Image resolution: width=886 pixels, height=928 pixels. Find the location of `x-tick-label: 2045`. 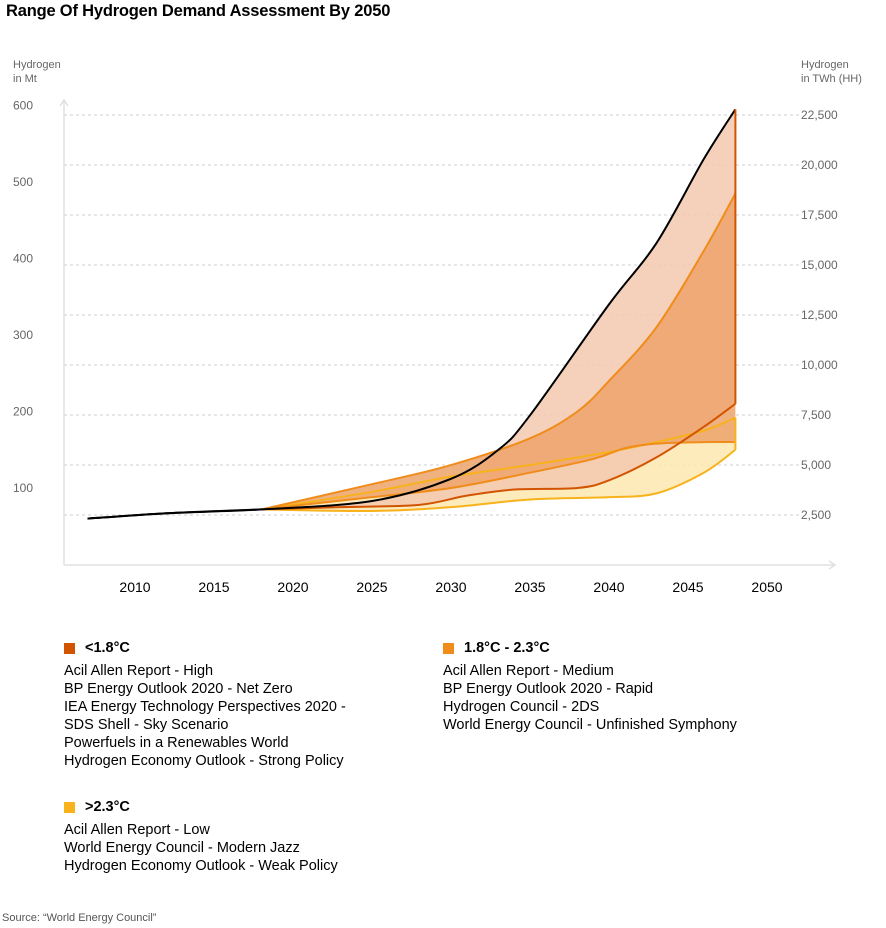

x-tick-label: 2045 is located at coordinates (687, 587).